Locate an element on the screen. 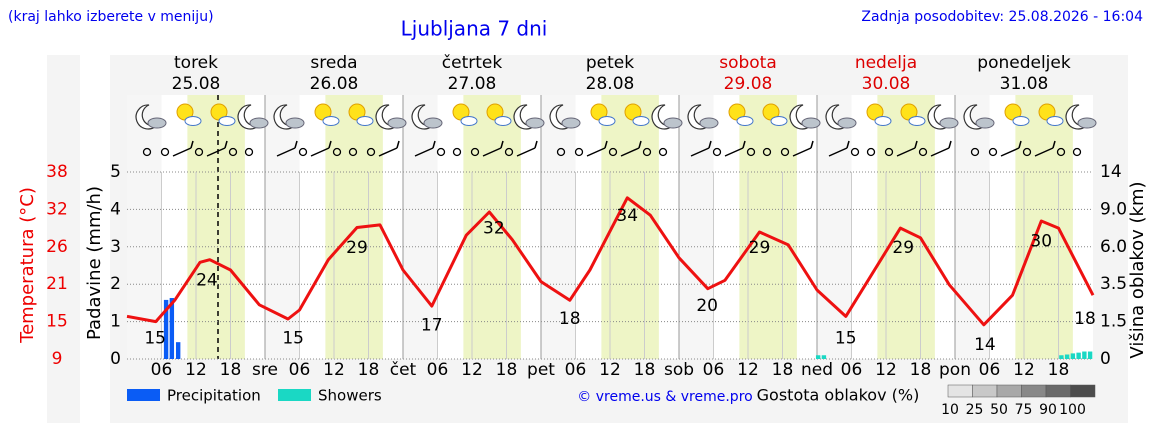 The height and width of the screenshot is (443, 1152). legend-swatch is located at coordinates (294, 395).